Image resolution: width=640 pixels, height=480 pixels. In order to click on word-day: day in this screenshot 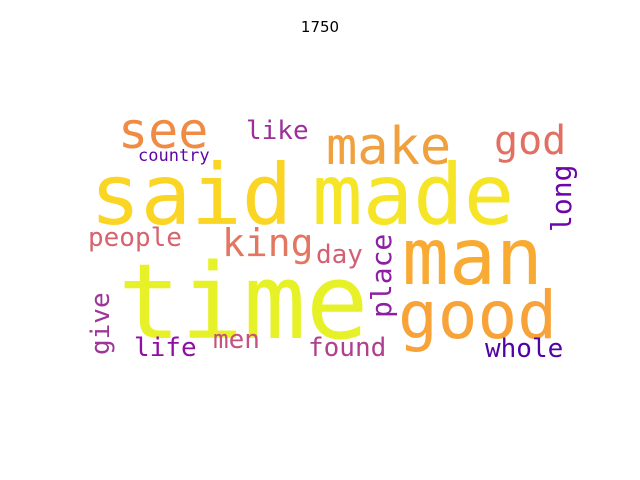, I will do `click(339, 255)`.